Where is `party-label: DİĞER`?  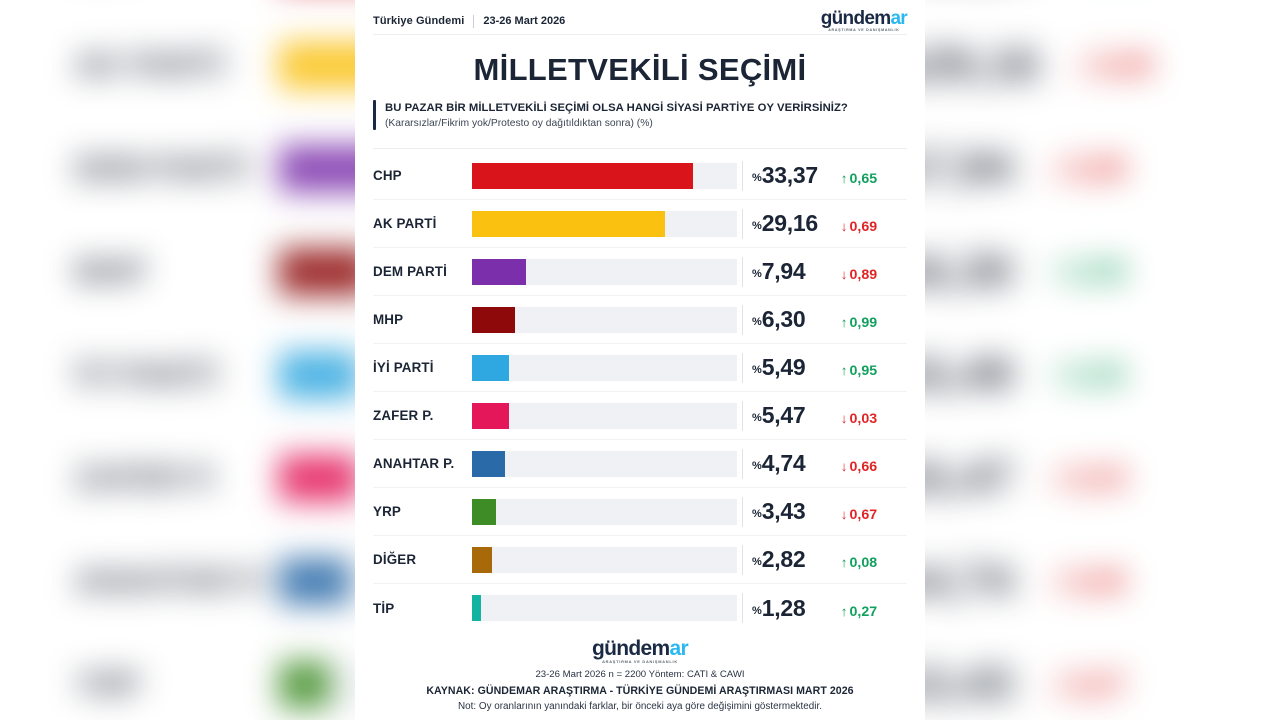
party-label: DİĞER is located at coordinates (395, 559).